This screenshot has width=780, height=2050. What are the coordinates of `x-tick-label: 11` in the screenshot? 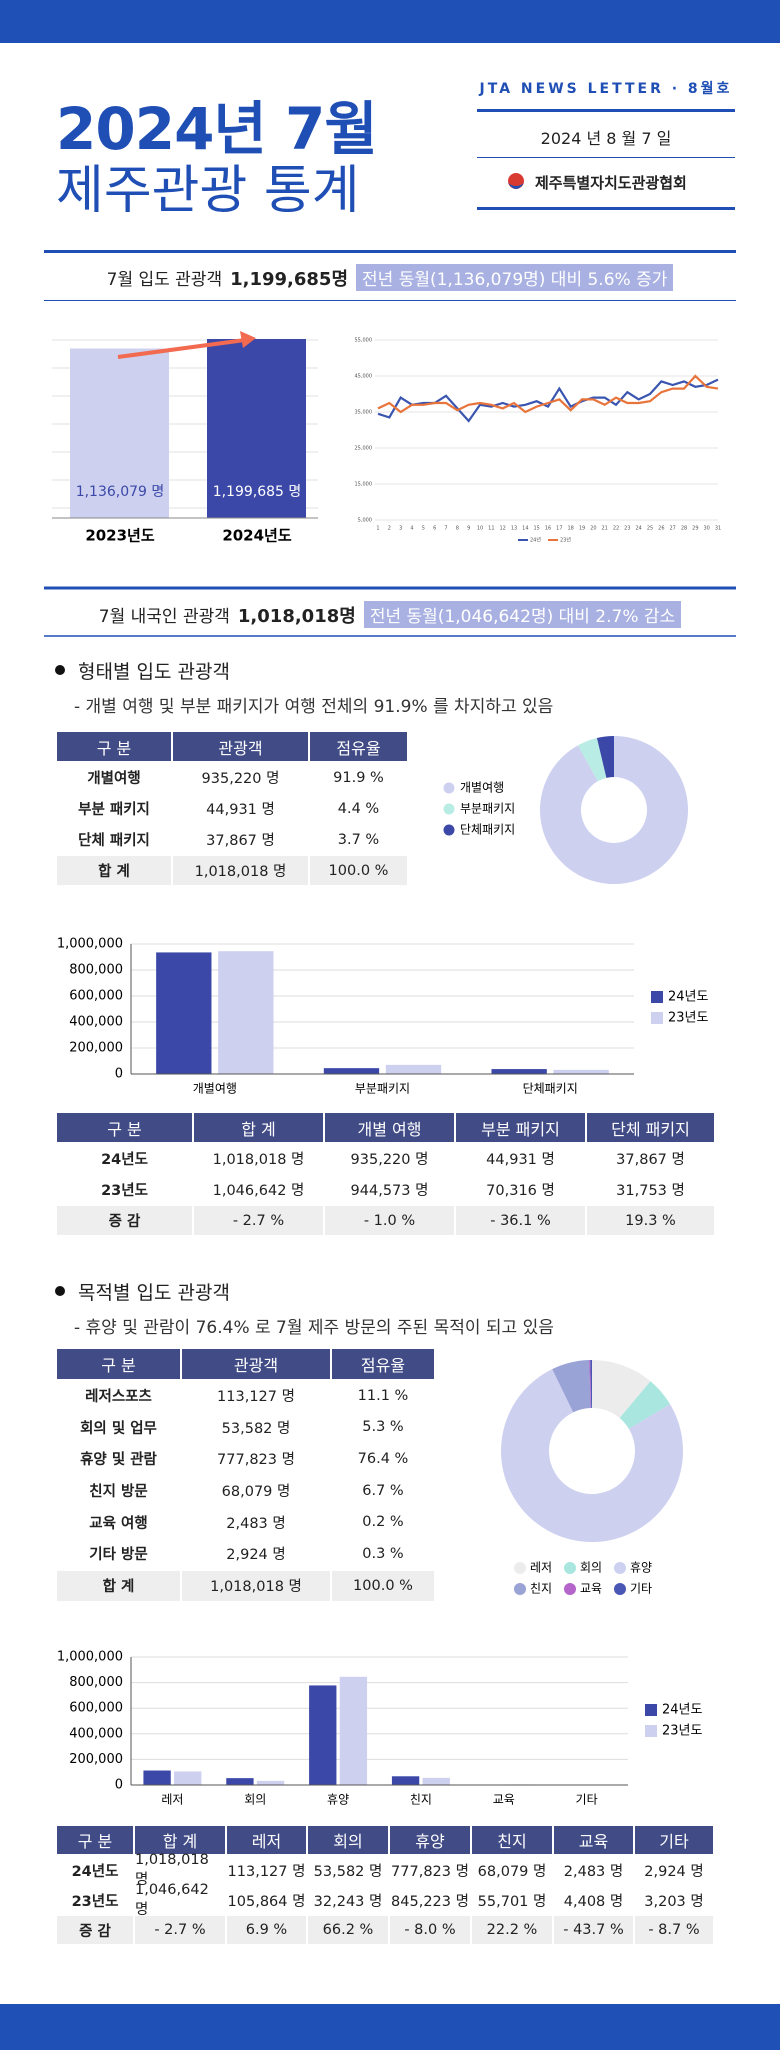 It's located at (491, 529).